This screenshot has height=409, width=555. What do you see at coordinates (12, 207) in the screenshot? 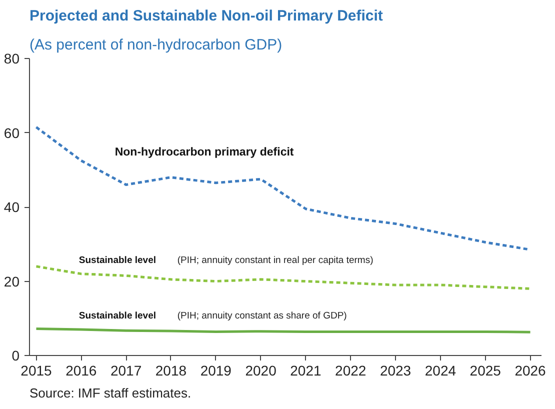
I see `y-tick-label: 40` at bounding box center [12, 207].